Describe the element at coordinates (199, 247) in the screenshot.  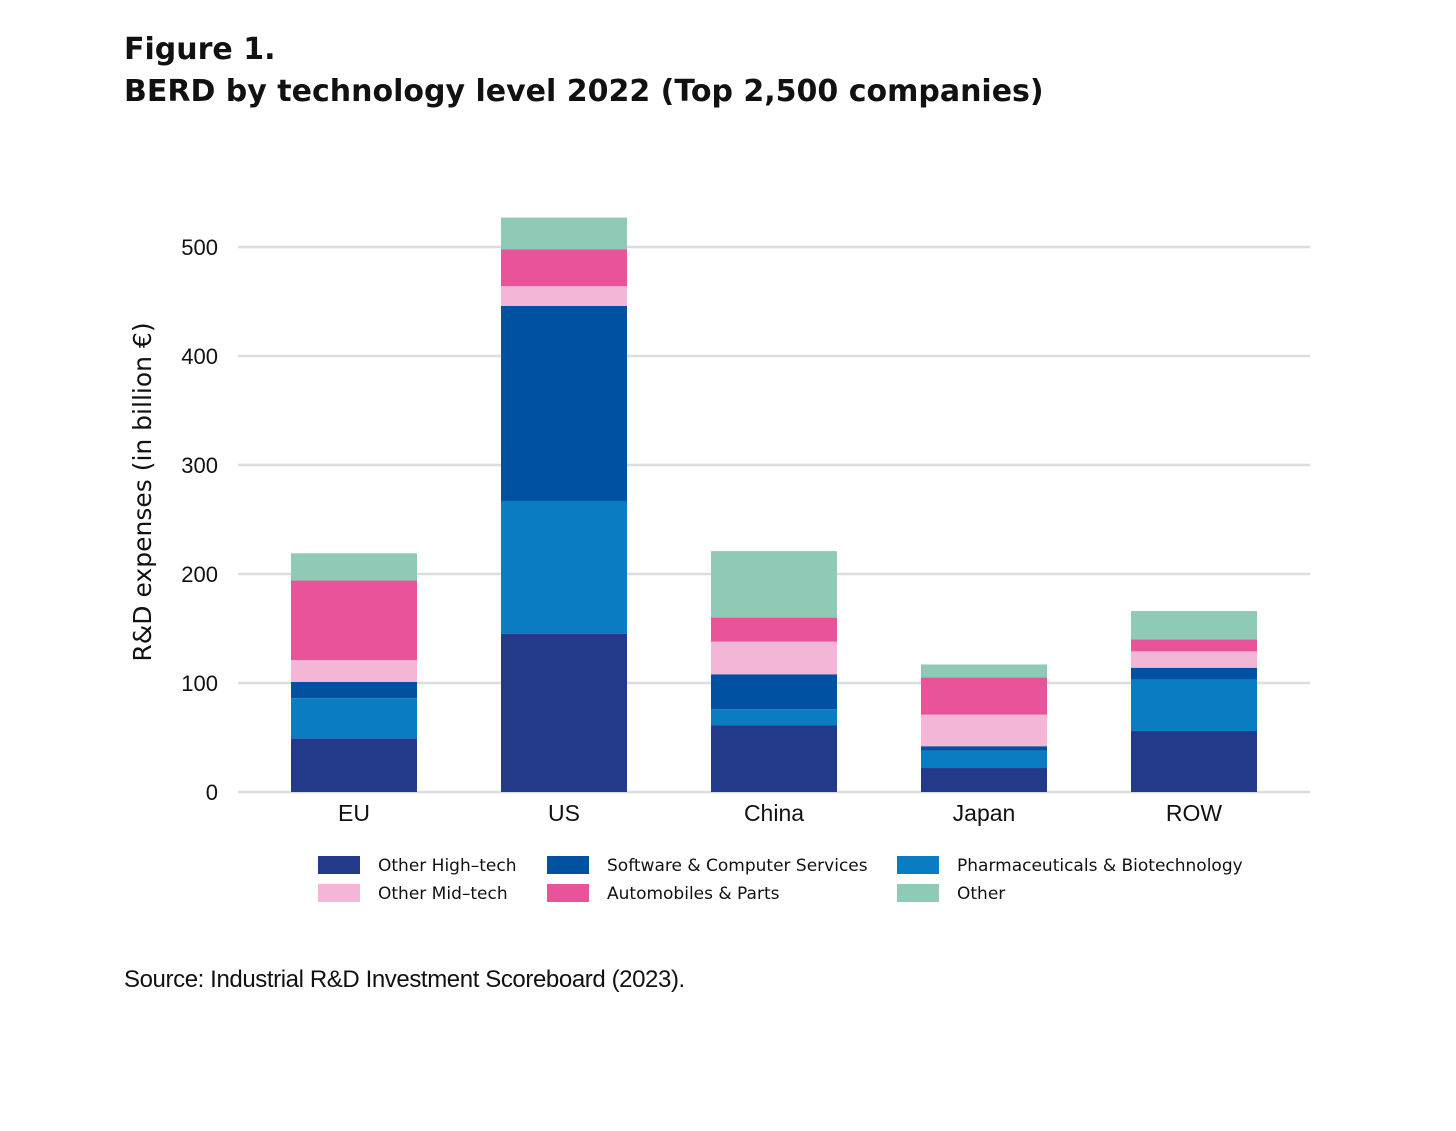
I see `y-tick-label-500: 500` at that location.